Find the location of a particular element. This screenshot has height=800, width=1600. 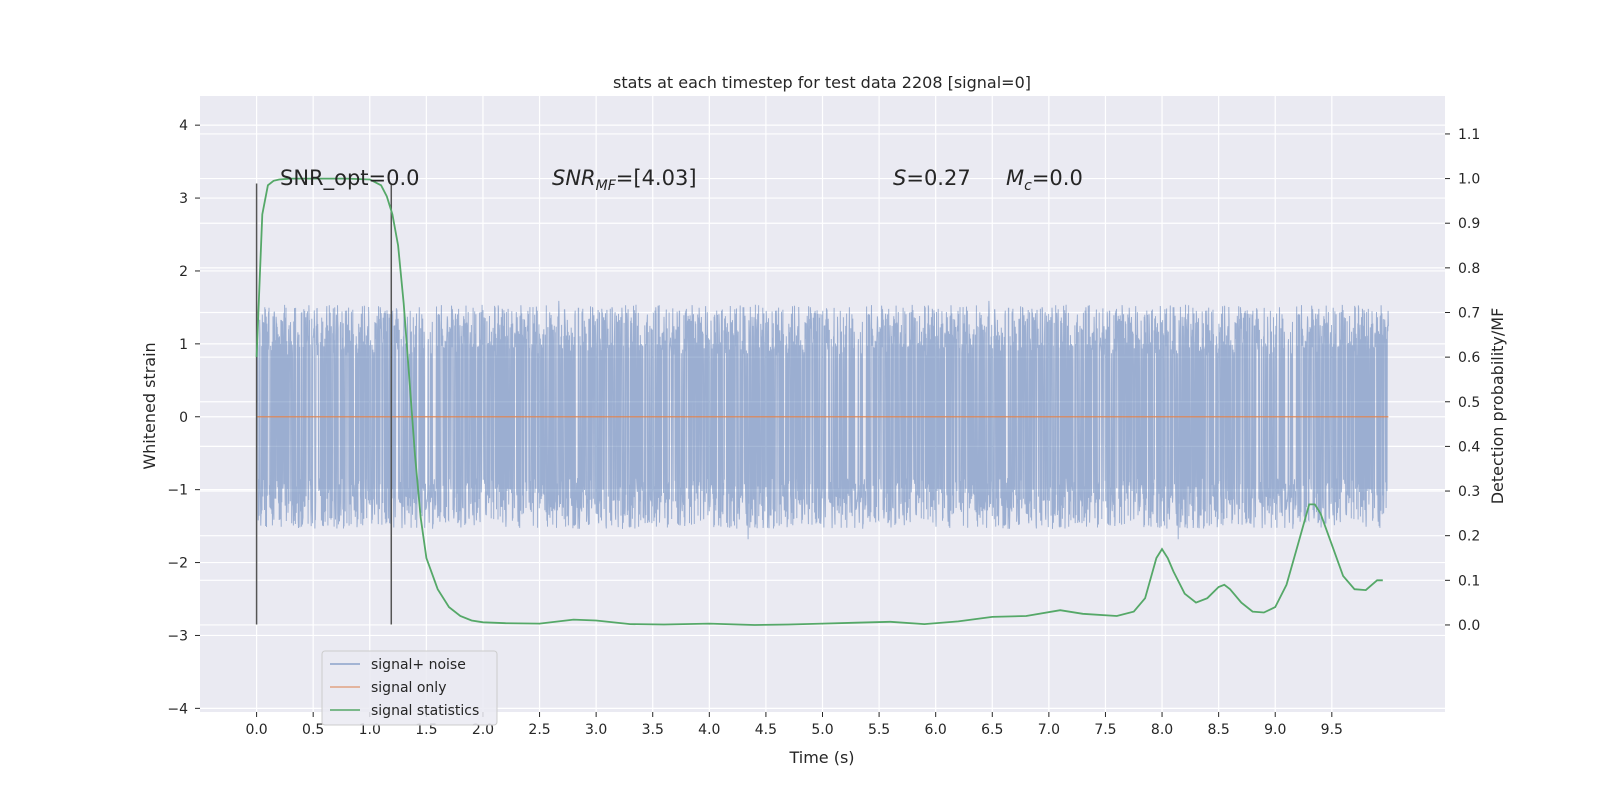

x-tick-label: 1.0 is located at coordinates (370, 730).